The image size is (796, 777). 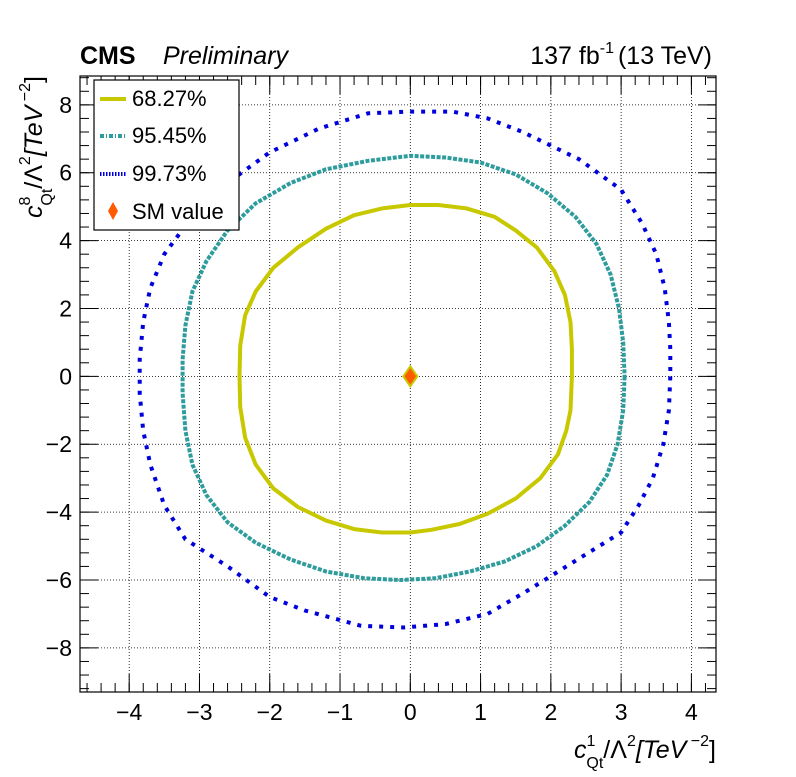 I want to click on lumi-energy-label: 137 fb-1 (13 TeV), so click(x=621, y=55).